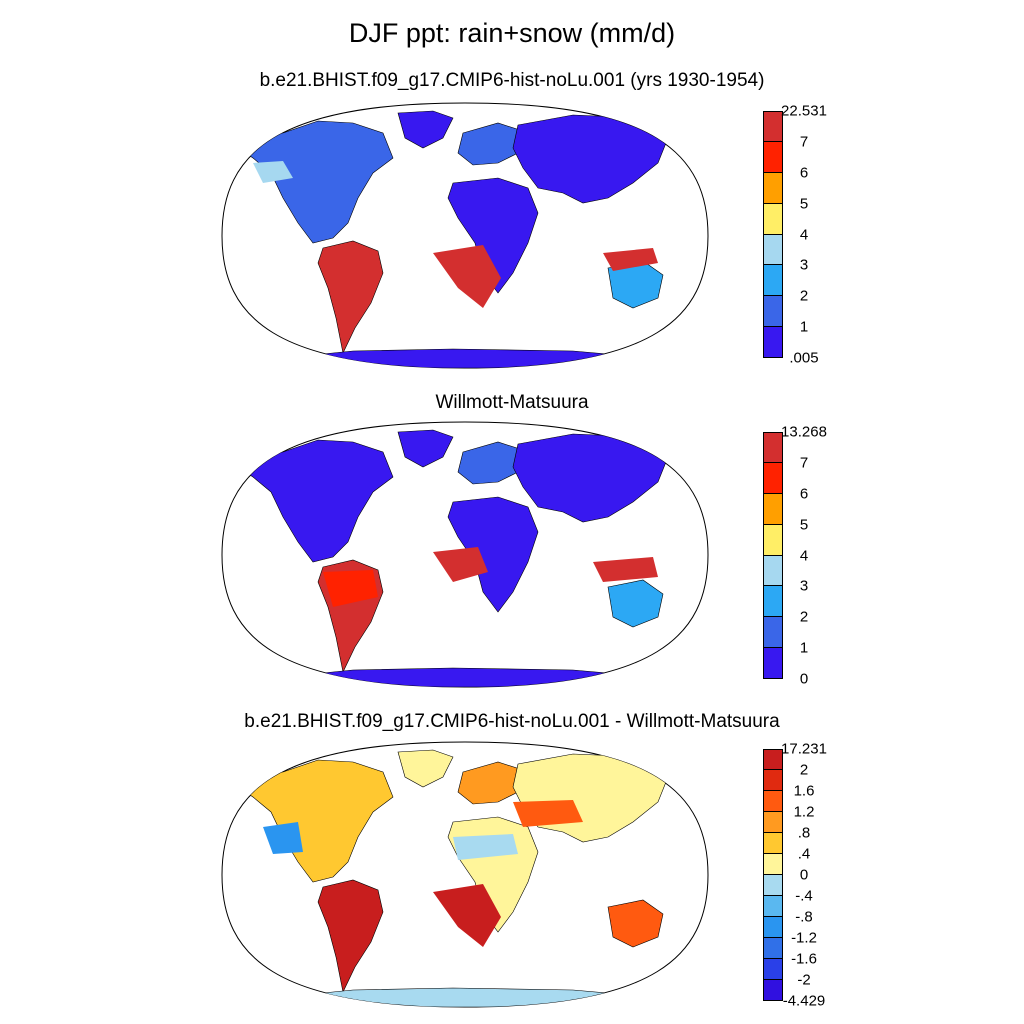 This screenshot has height=1024, width=1024. I want to click on colorbar-tick-label: -2, so click(804, 980).